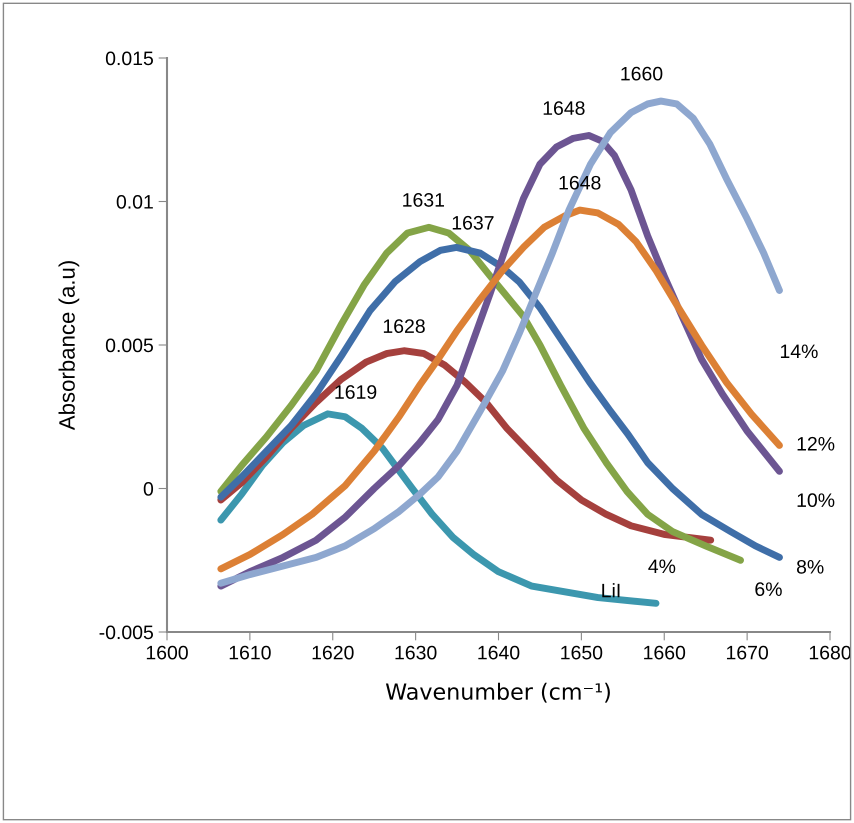  What do you see at coordinates (415, 653) in the screenshot?
I see `x-tick-label: 1630` at bounding box center [415, 653].